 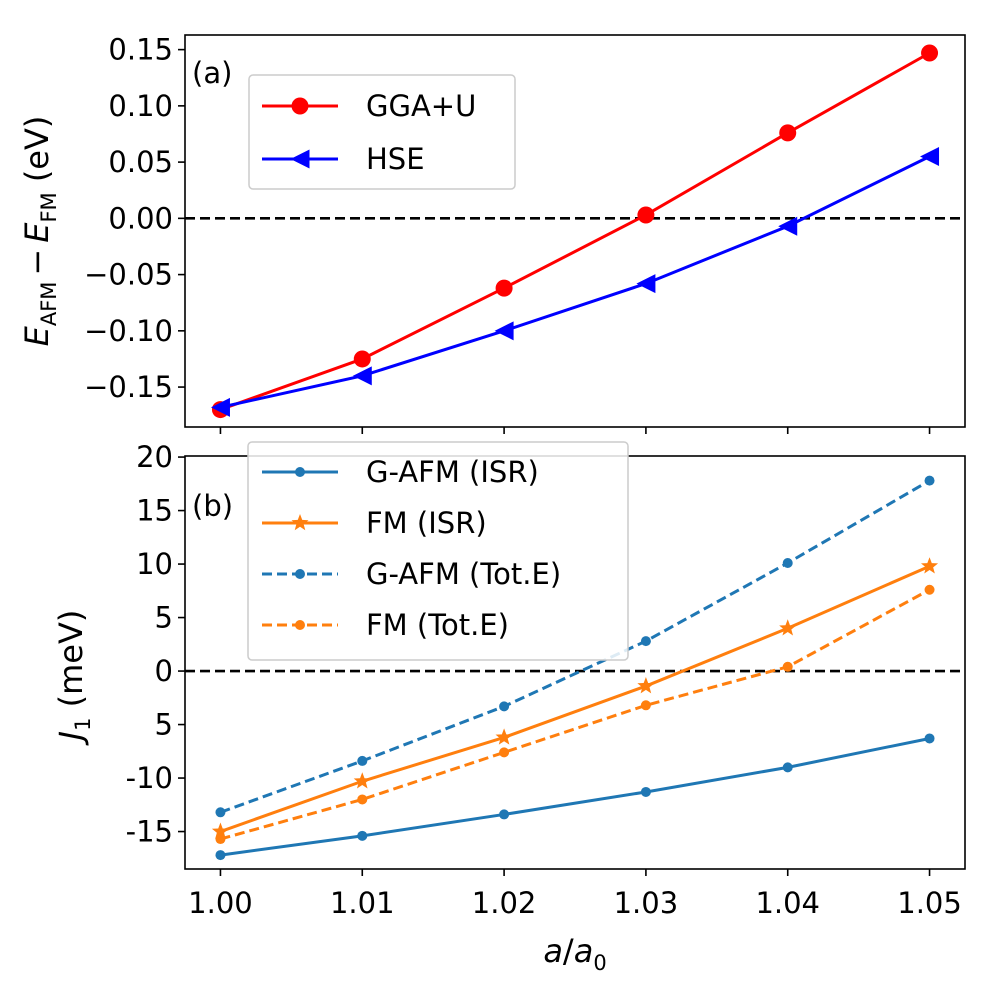 I want to click on panel-b-series-g-afm-isr-line, so click(x=575, y=797).